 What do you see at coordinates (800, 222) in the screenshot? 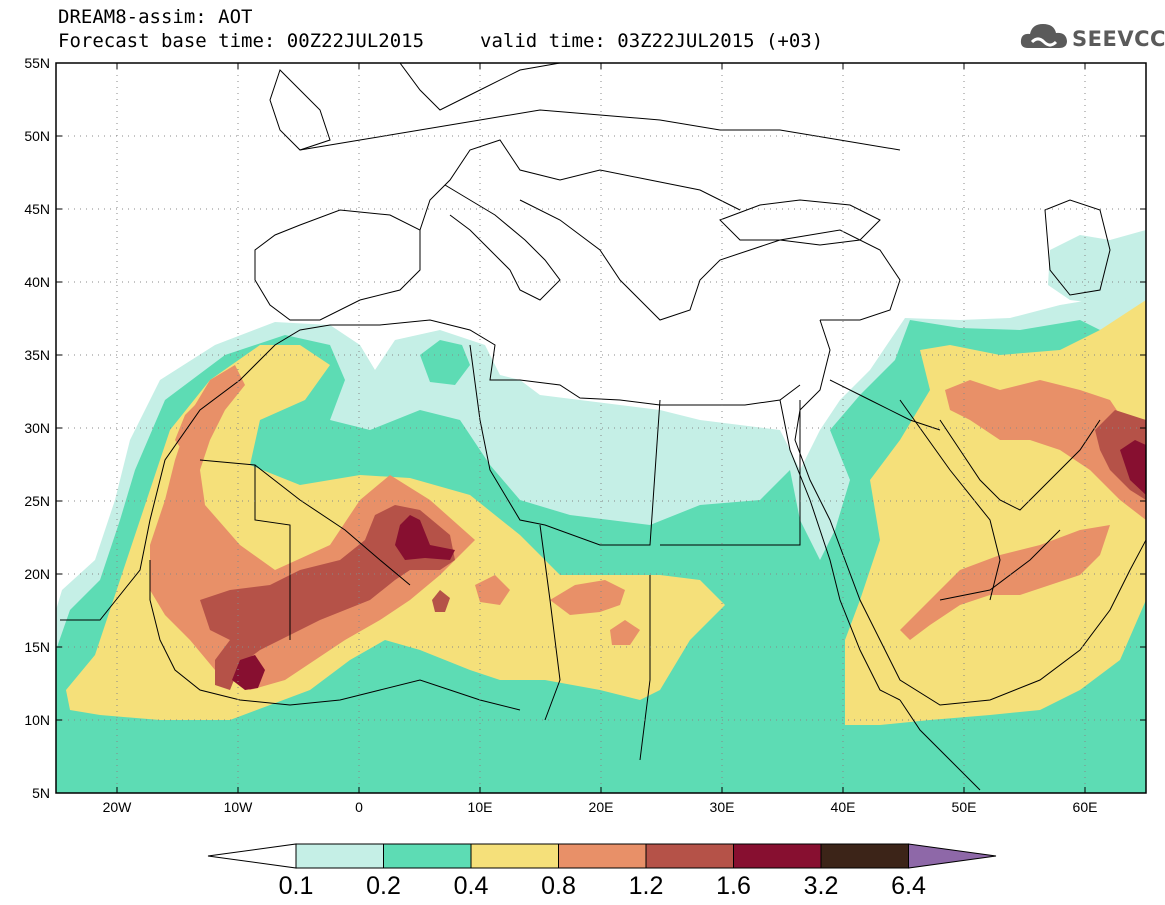
I see `coast-blacksea` at bounding box center [800, 222].